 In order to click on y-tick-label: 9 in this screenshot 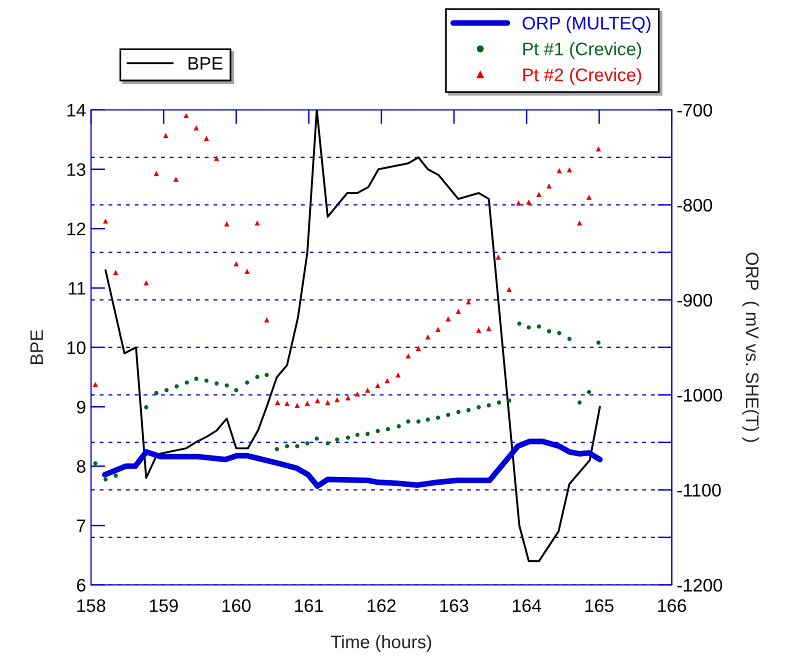, I will do `click(81, 407)`.